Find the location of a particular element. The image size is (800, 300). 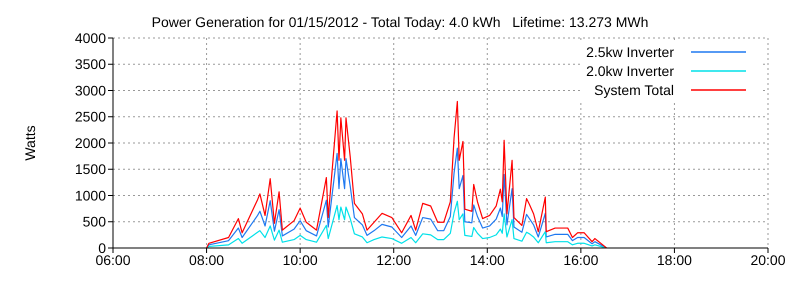

x-tick-label: 18:00 is located at coordinates (674, 260).